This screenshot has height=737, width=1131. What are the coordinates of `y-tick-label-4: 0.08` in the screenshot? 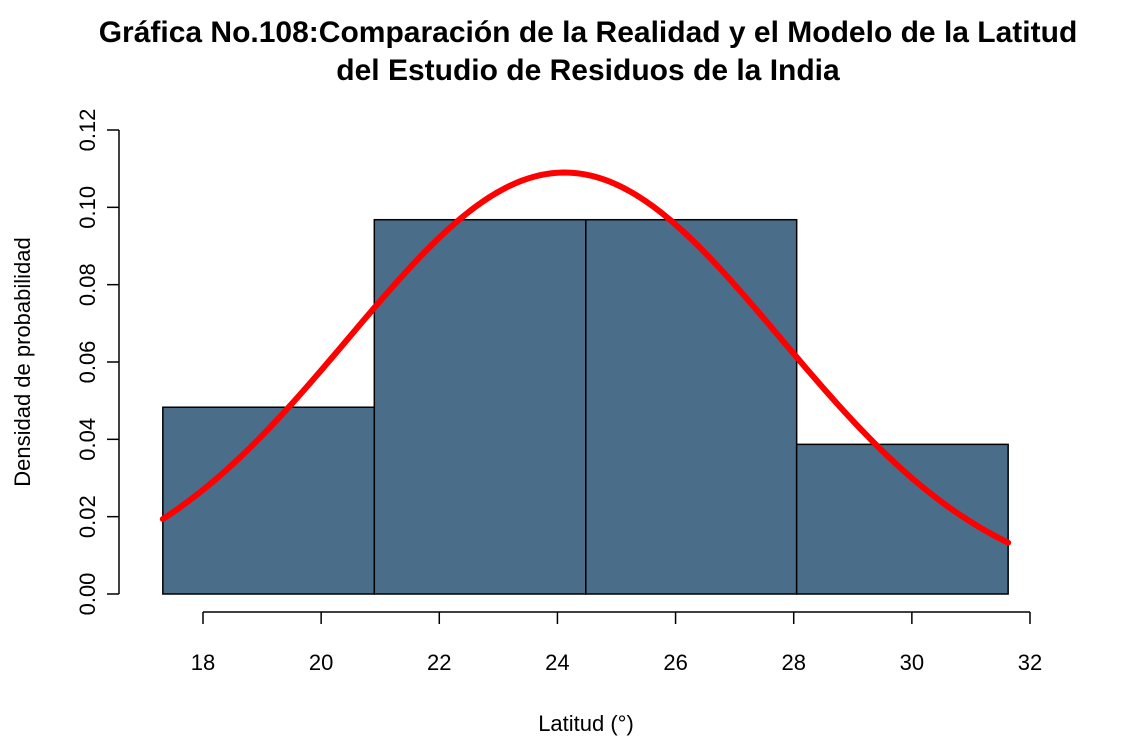 It's located at (87, 284).